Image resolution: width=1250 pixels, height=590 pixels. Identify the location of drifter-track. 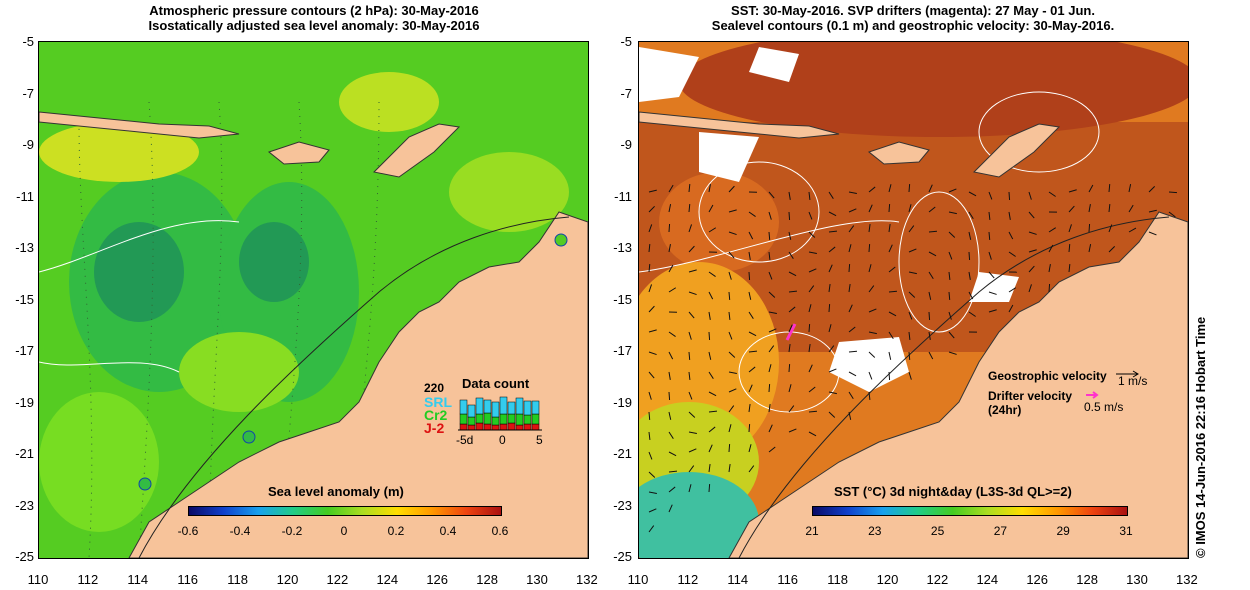
(791, 332).